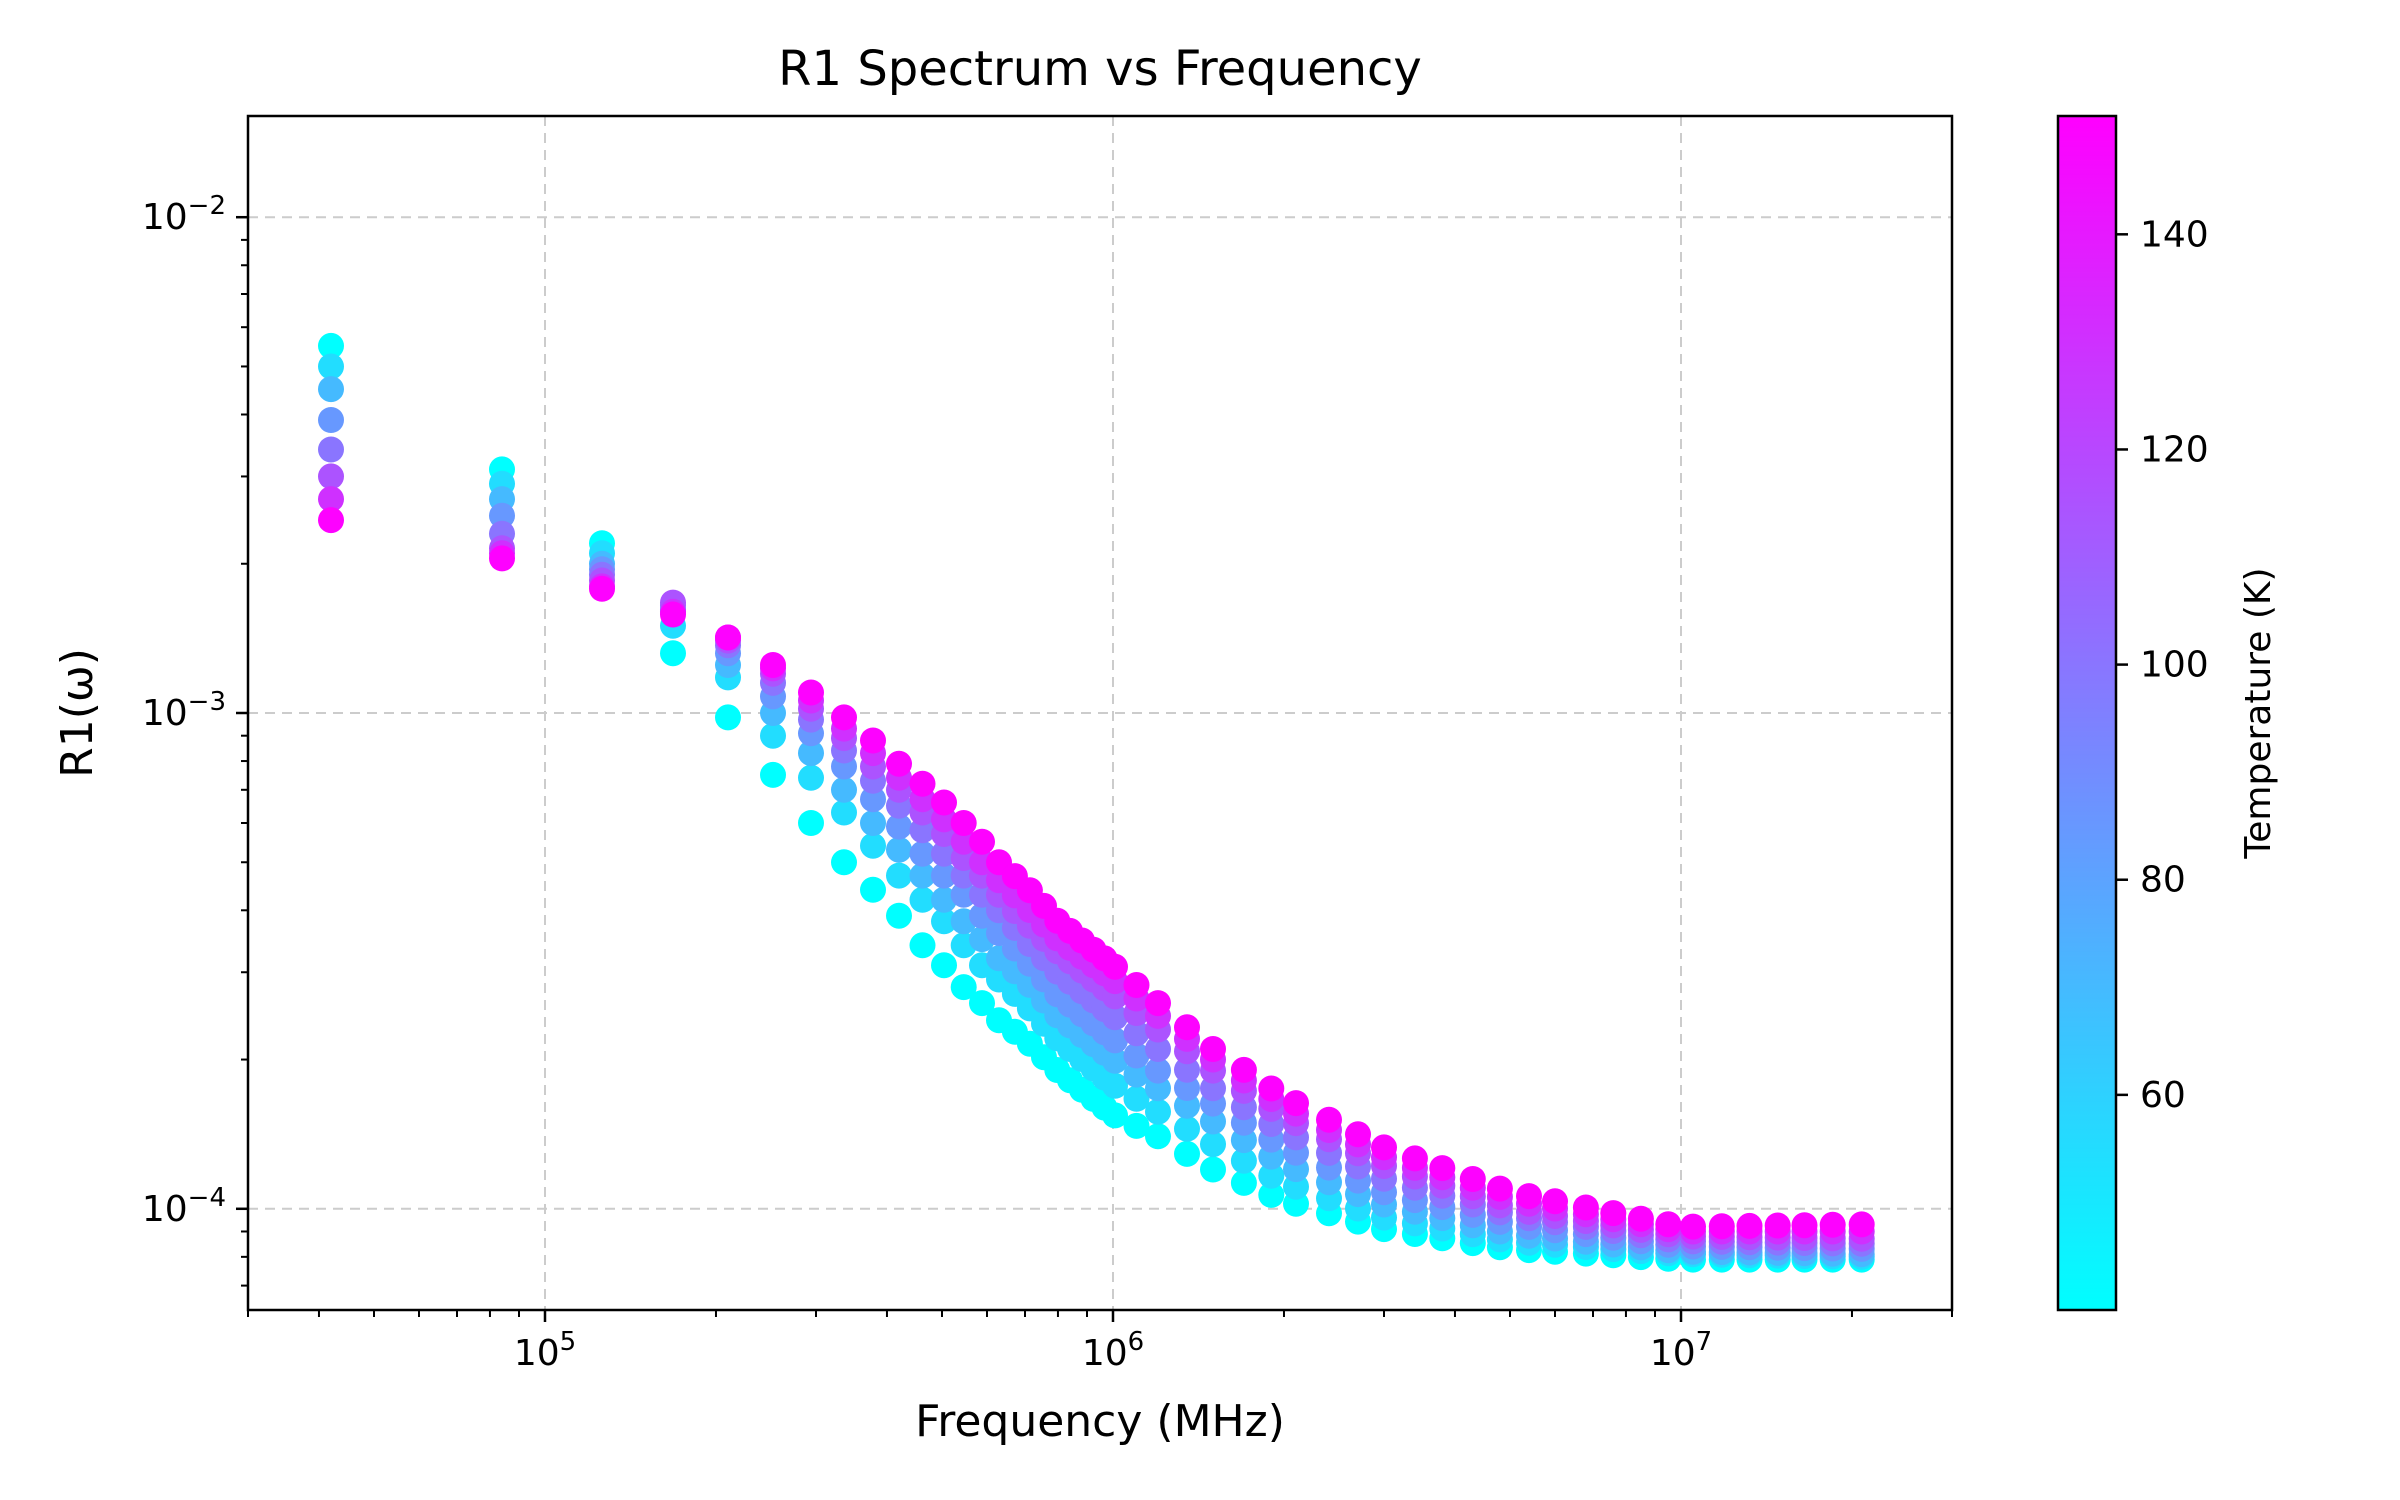  Describe the element at coordinates (184, 214) in the screenshot. I see `y-tick-label: 10⁻²` at that location.